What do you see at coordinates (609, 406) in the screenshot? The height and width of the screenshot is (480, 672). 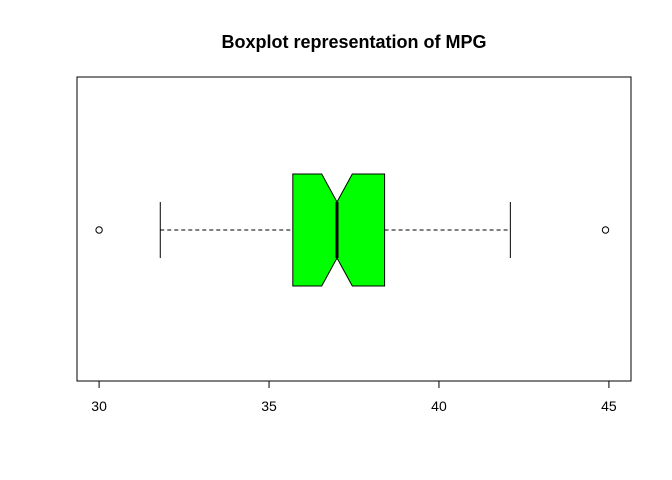 I see `x-tick-label: 45` at bounding box center [609, 406].